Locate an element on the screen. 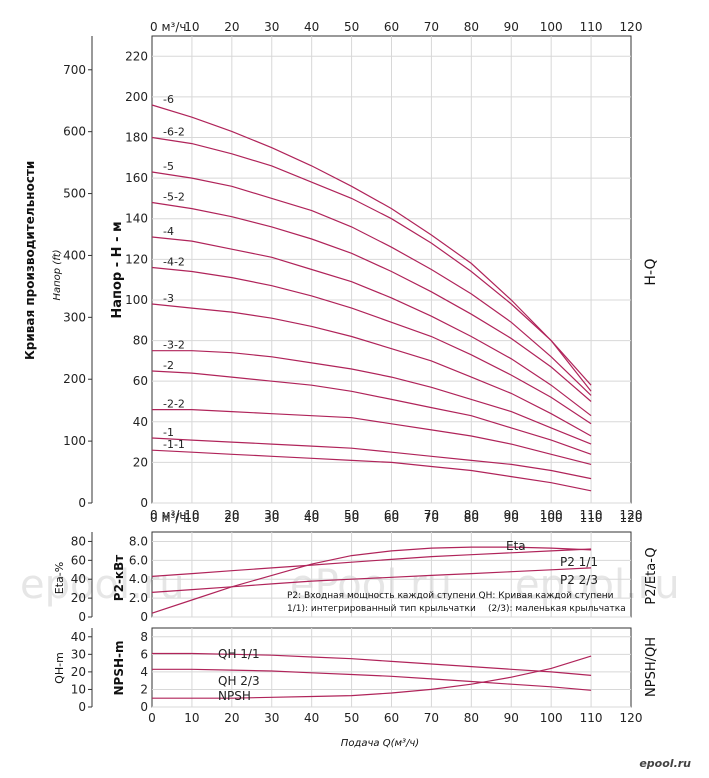 The height and width of the screenshot is (778, 709). hq-top-x-tick: 70 is located at coordinates (431, 27).